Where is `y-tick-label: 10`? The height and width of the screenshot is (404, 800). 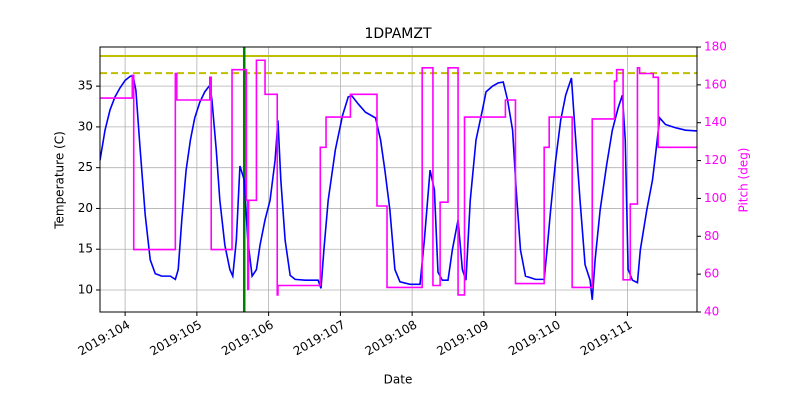 y-tick-label: 10 is located at coordinates (85, 289).